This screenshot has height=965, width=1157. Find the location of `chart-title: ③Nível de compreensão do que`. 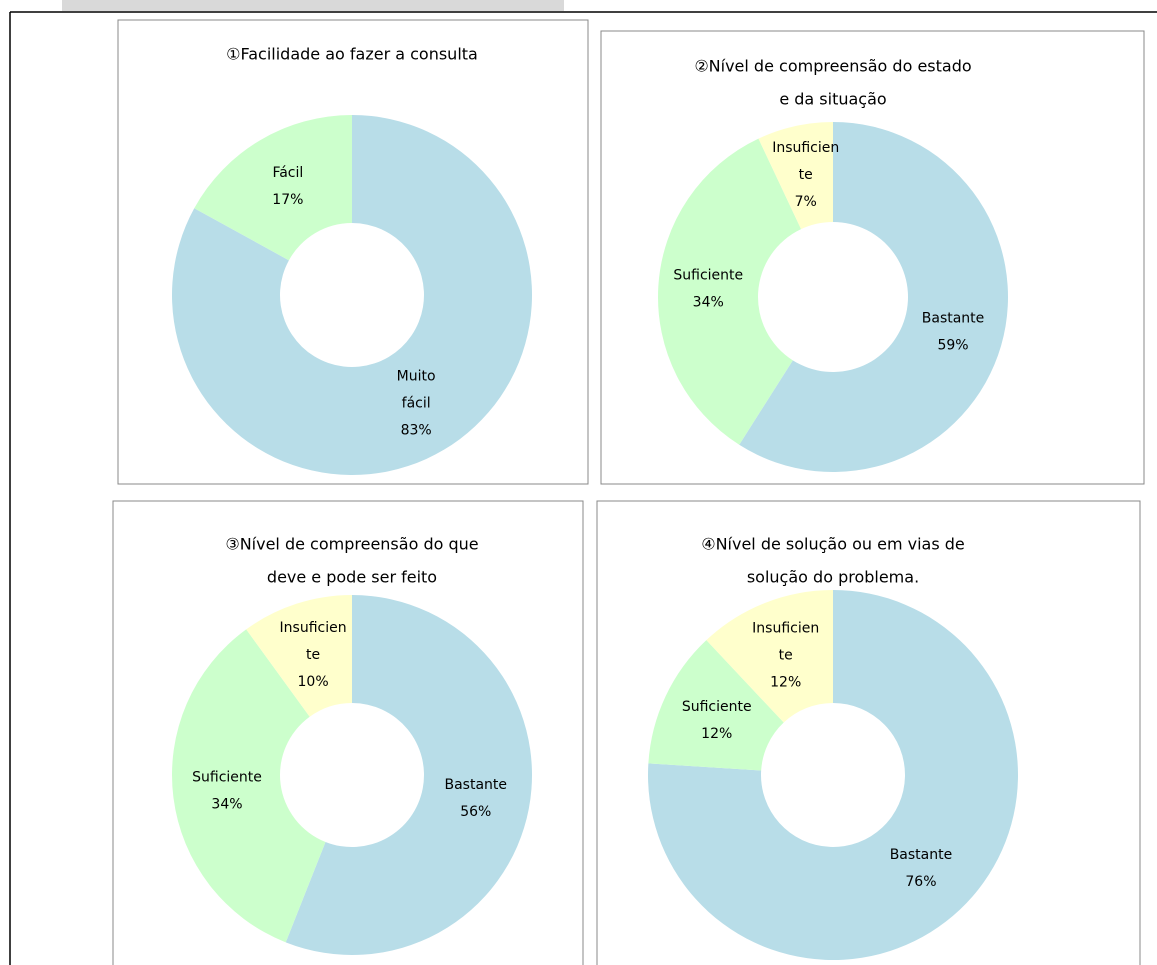

chart-title: ③Nível de compreensão do que is located at coordinates (351, 544).